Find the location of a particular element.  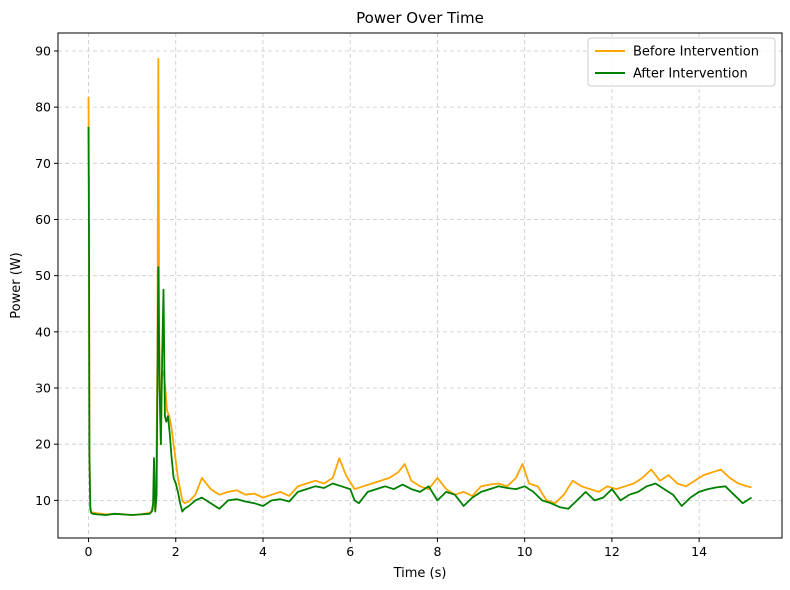

legend: Before Intervention After Intervention is located at coordinates (681, 62).